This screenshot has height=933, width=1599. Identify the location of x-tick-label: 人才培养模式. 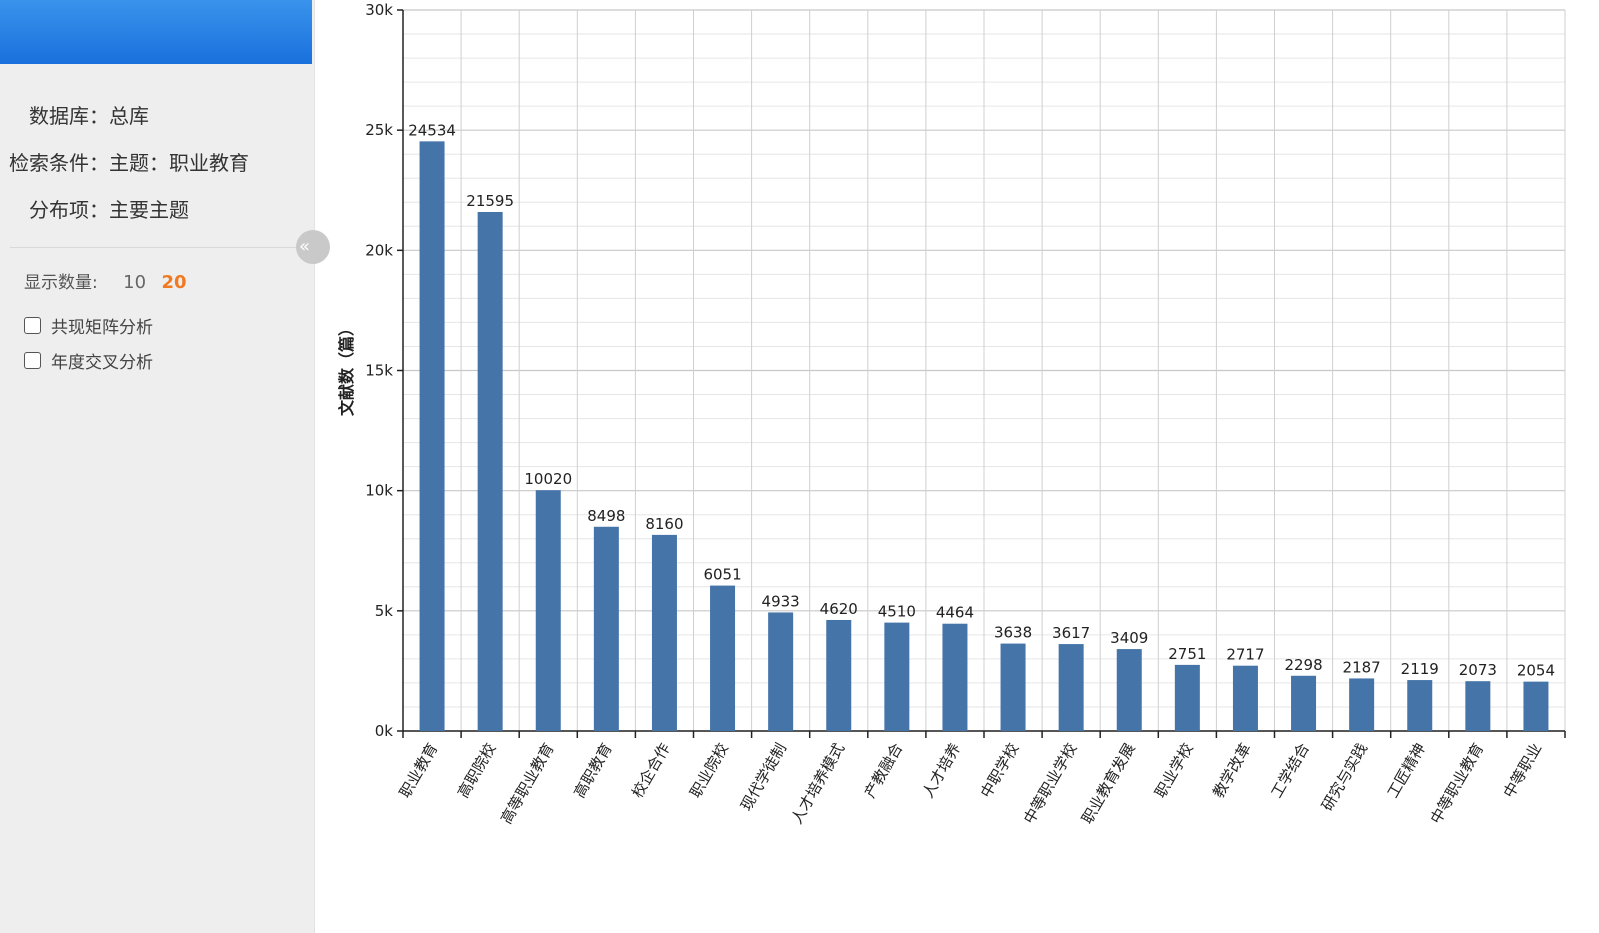
(818, 783).